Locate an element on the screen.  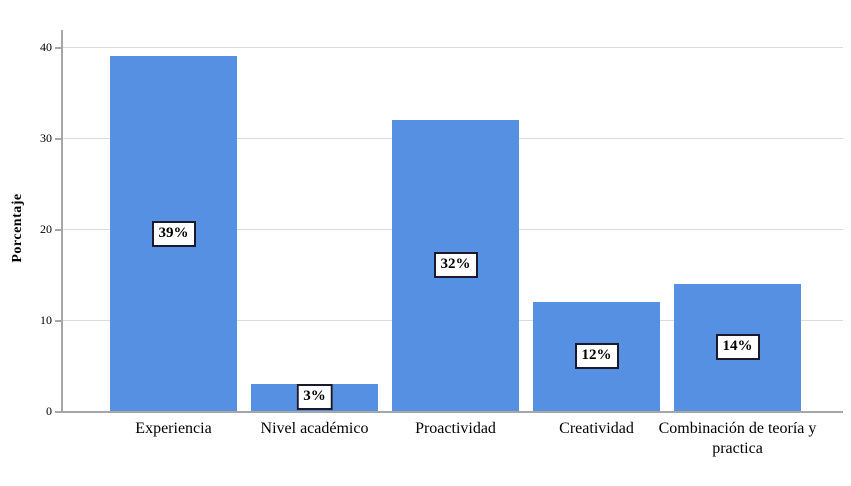
x-axis-line is located at coordinates (452, 412).